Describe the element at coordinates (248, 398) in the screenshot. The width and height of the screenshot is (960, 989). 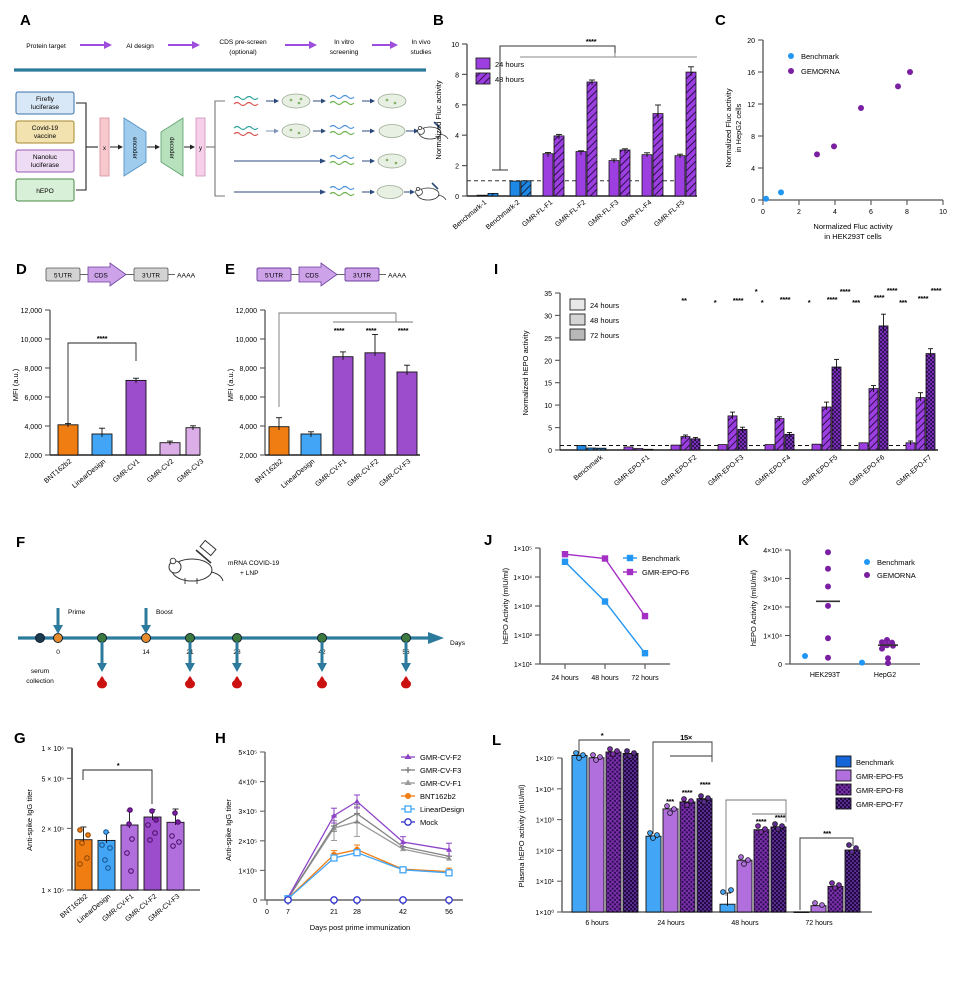
I see `e-ytick-2: 6,000` at that location.